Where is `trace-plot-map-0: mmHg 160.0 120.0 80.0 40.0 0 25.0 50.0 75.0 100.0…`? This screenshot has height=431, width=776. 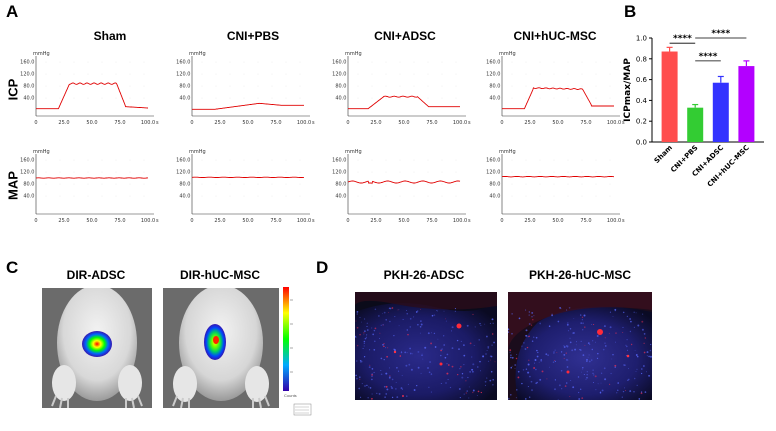 trace-plot-map-0: mmHg 160.0 120.0 80.0 40.0 0 25.0 50.0 75.0 100.0… is located at coordinates (89, 186).